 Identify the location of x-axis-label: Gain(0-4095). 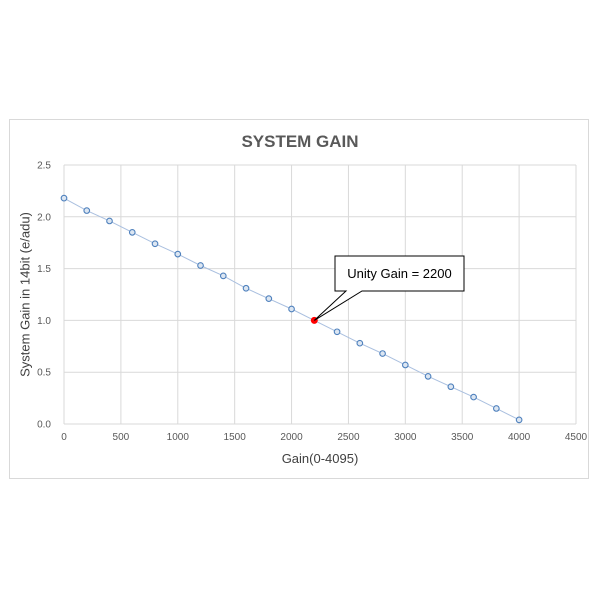
(320, 458).